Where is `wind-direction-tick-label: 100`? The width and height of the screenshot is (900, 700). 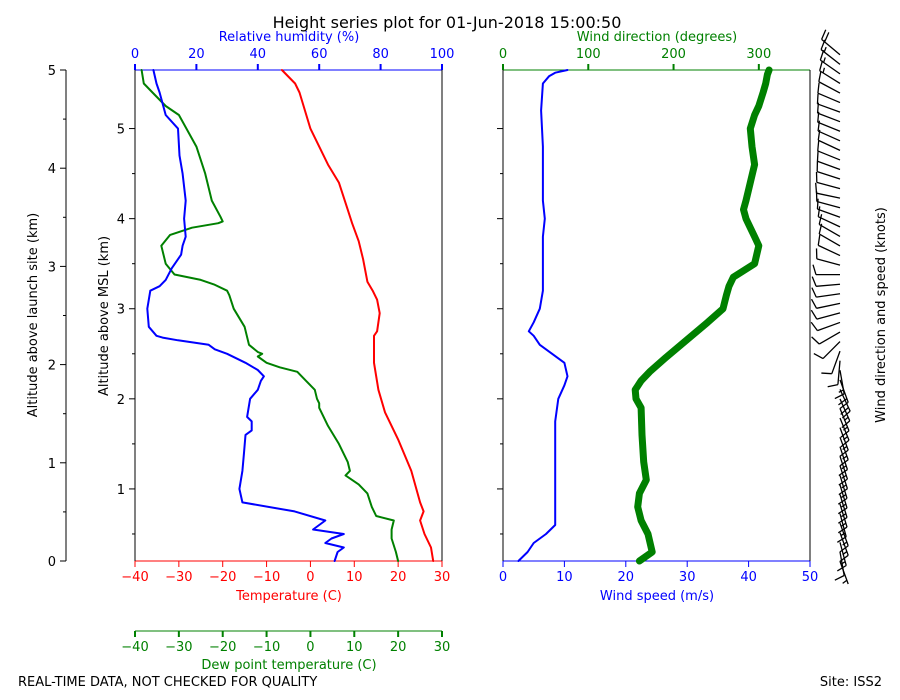 wind-direction-tick-label: 100 is located at coordinates (588, 54).